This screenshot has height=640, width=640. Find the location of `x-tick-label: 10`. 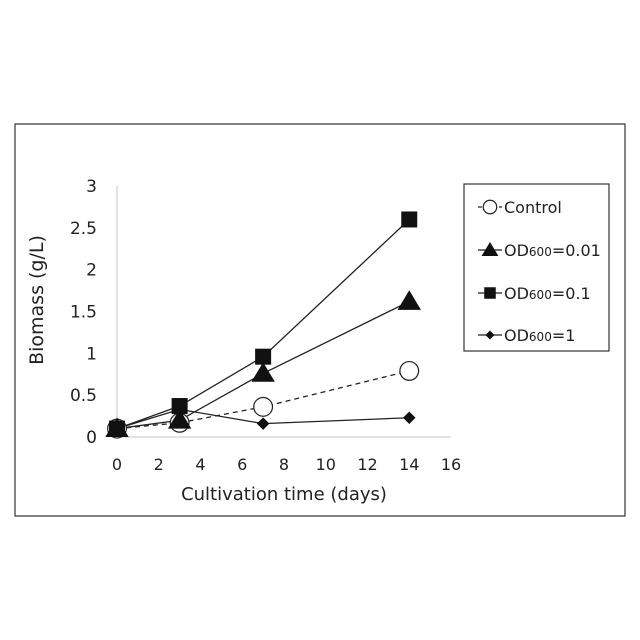

x-tick-label: 10 is located at coordinates (326, 464).